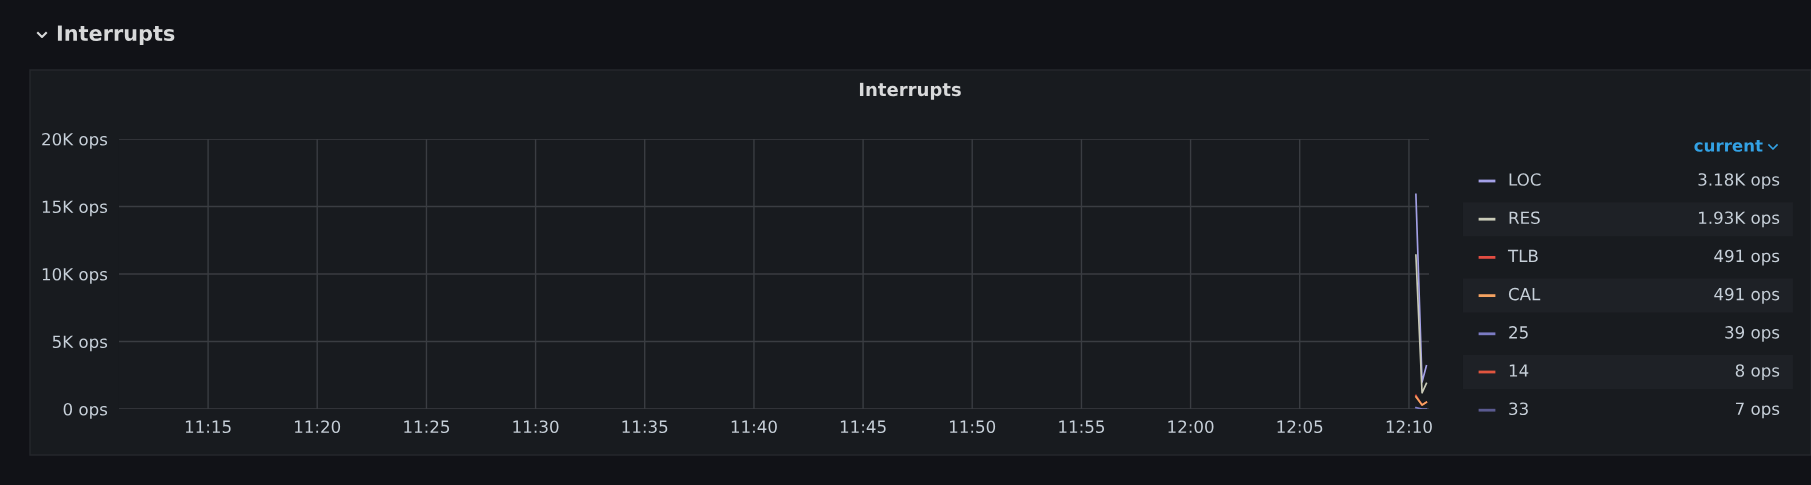  What do you see at coordinates (75, 140) in the screenshot?
I see `y-tick-label: 20K ops` at bounding box center [75, 140].